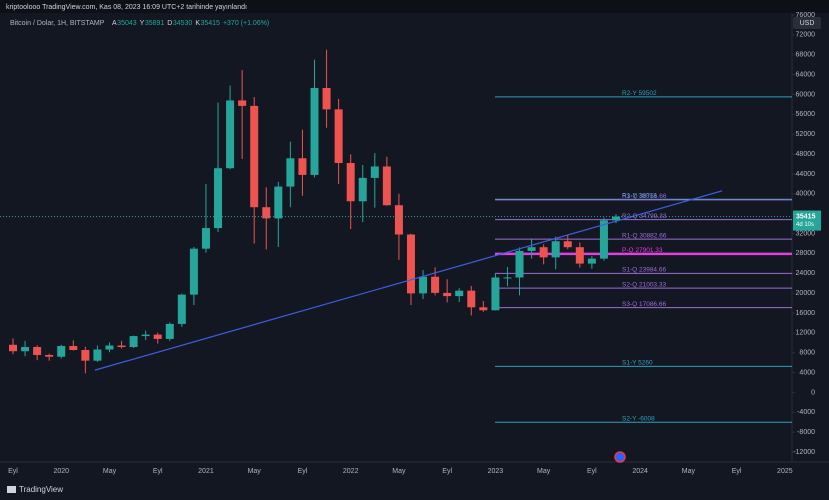 The image size is (829, 500). Describe the element at coordinates (806, 94) in the screenshot. I see `y-tick-label: 60000` at that location.